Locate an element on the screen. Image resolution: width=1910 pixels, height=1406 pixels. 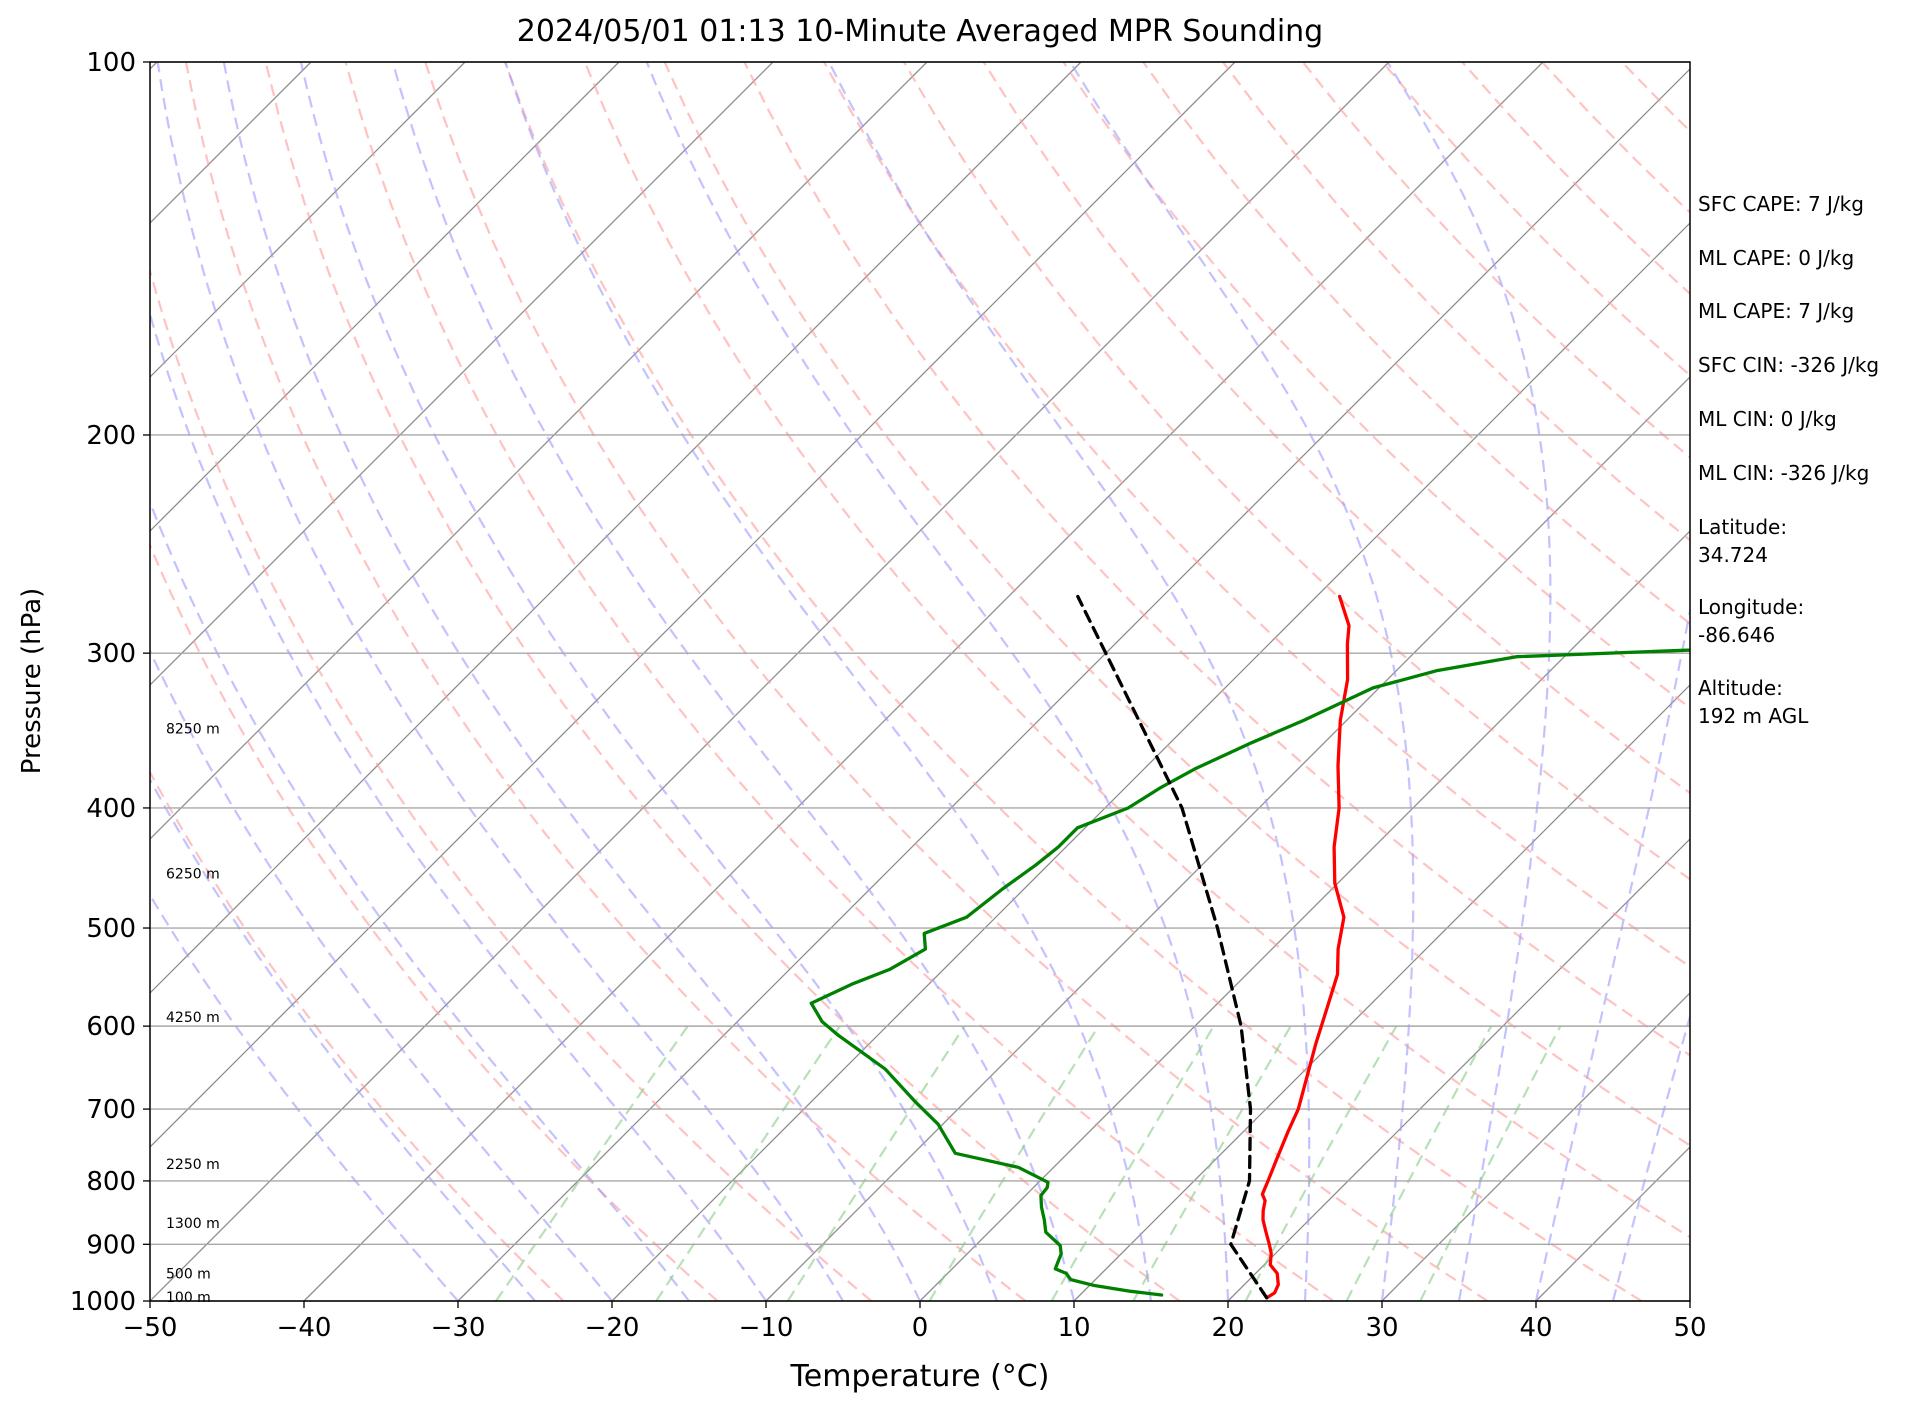
stat-text: Latitude: 34.724 is located at coordinates (1743, 541).